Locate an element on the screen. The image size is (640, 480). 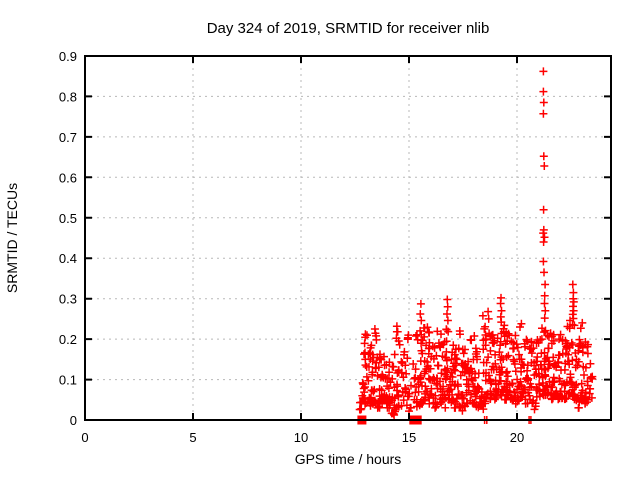
y-tick-label: 0.9 is located at coordinates (68, 56).